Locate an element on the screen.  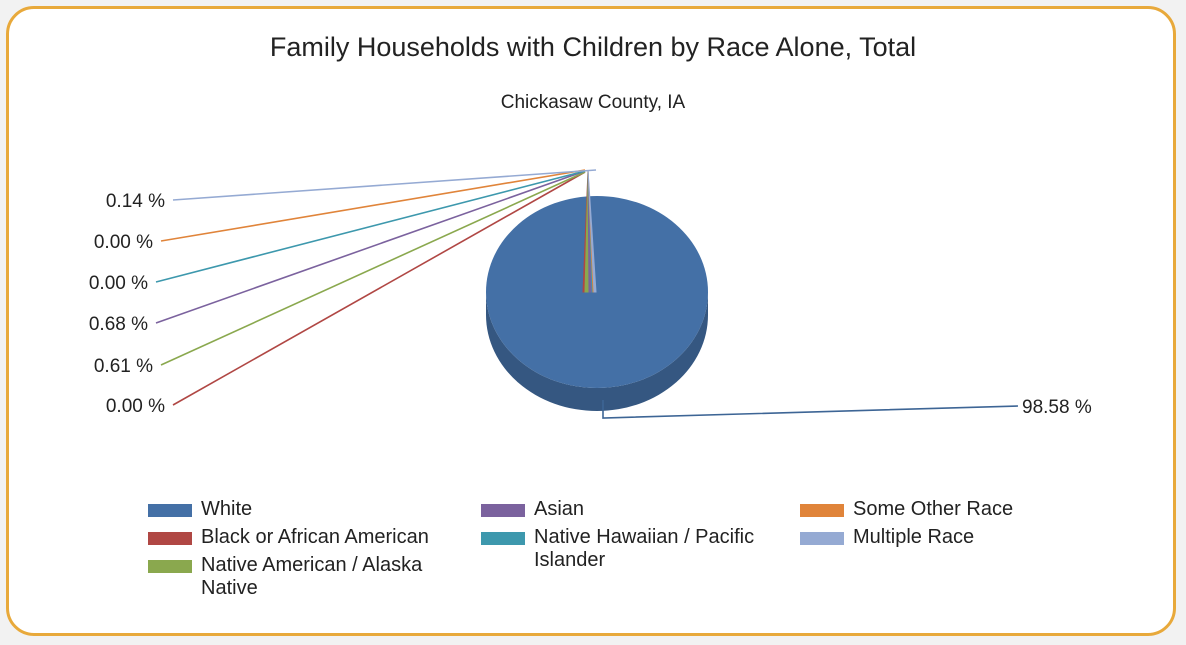
leader-line-multiple-race is located at coordinates (384, 185).